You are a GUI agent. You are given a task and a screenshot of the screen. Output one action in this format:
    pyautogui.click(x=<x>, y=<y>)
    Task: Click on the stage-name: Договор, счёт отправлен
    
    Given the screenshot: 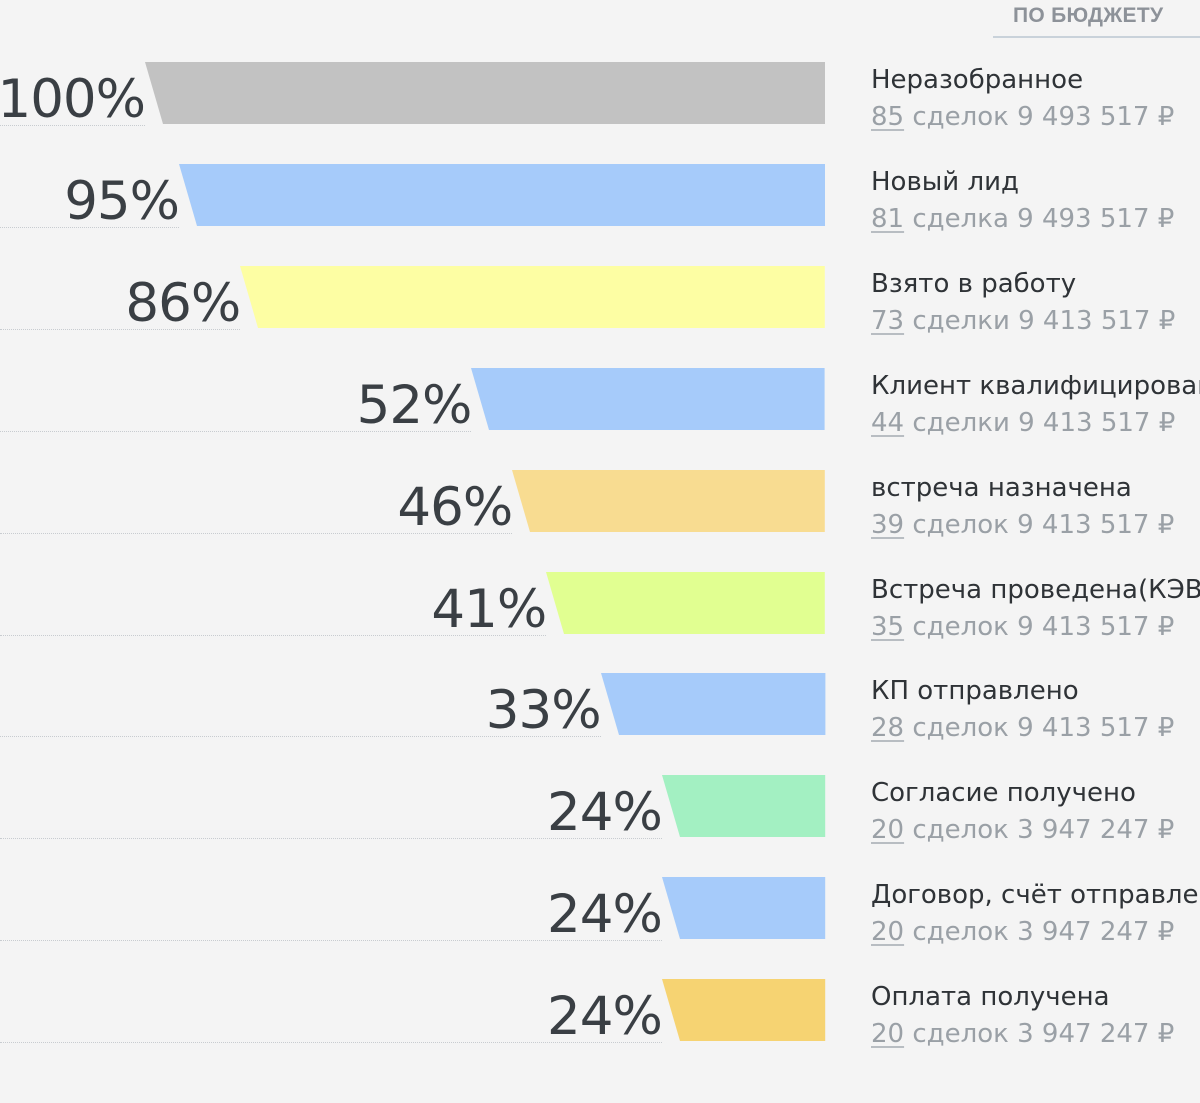 What is the action you would take?
    pyautogui.click(x=1035, y=895)
    